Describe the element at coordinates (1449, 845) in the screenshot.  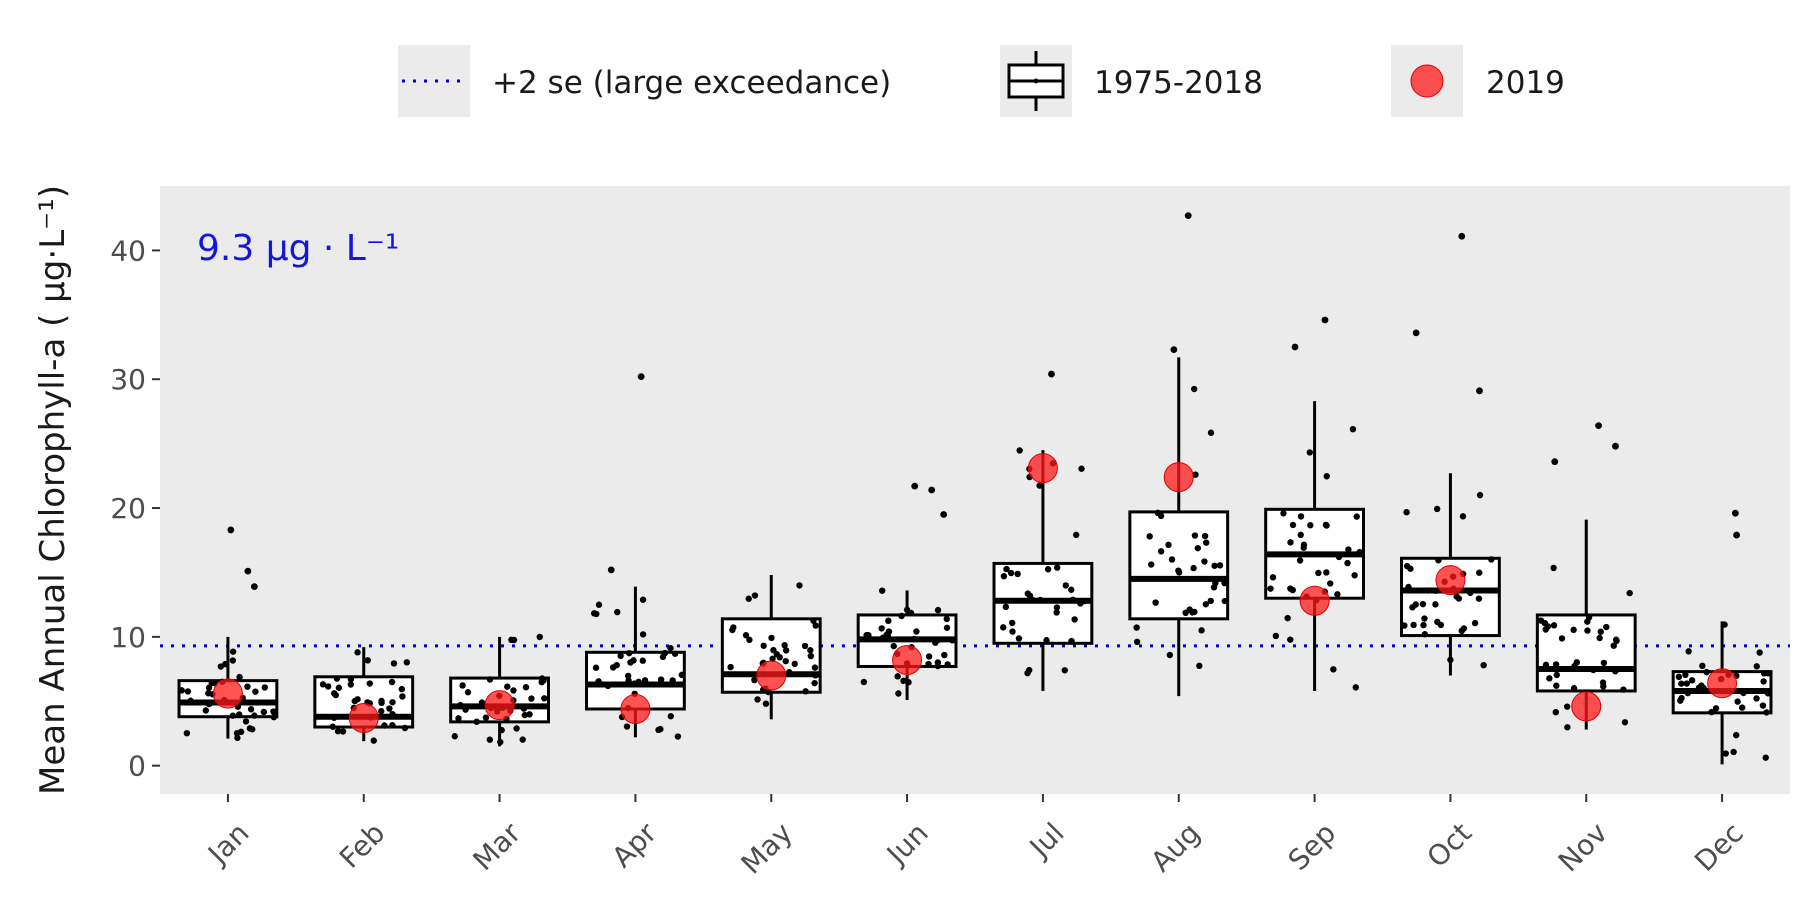
I see `x-tick-label: Oct` at that location.